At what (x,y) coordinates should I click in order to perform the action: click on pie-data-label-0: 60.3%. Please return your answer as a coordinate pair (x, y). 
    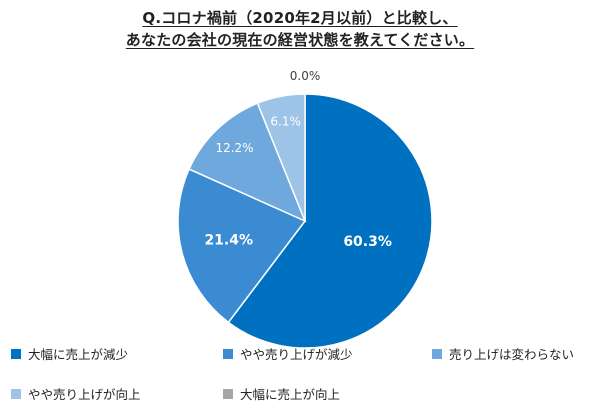
    Looking at the image, I should click on (367, 242).